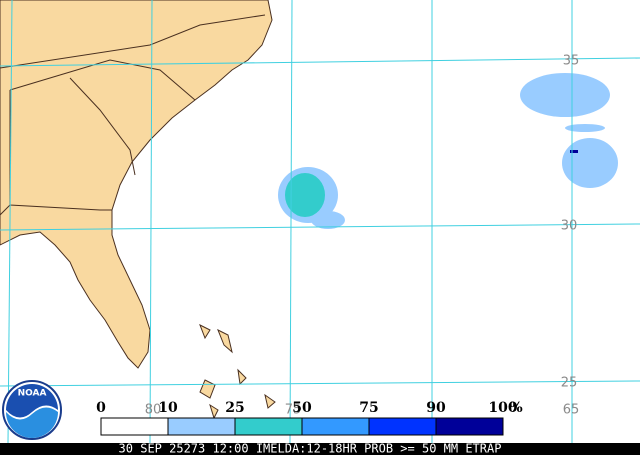  Describe the element at coordinates (436, 408) in the screenshot. I see `legend-label: 90` at that location.